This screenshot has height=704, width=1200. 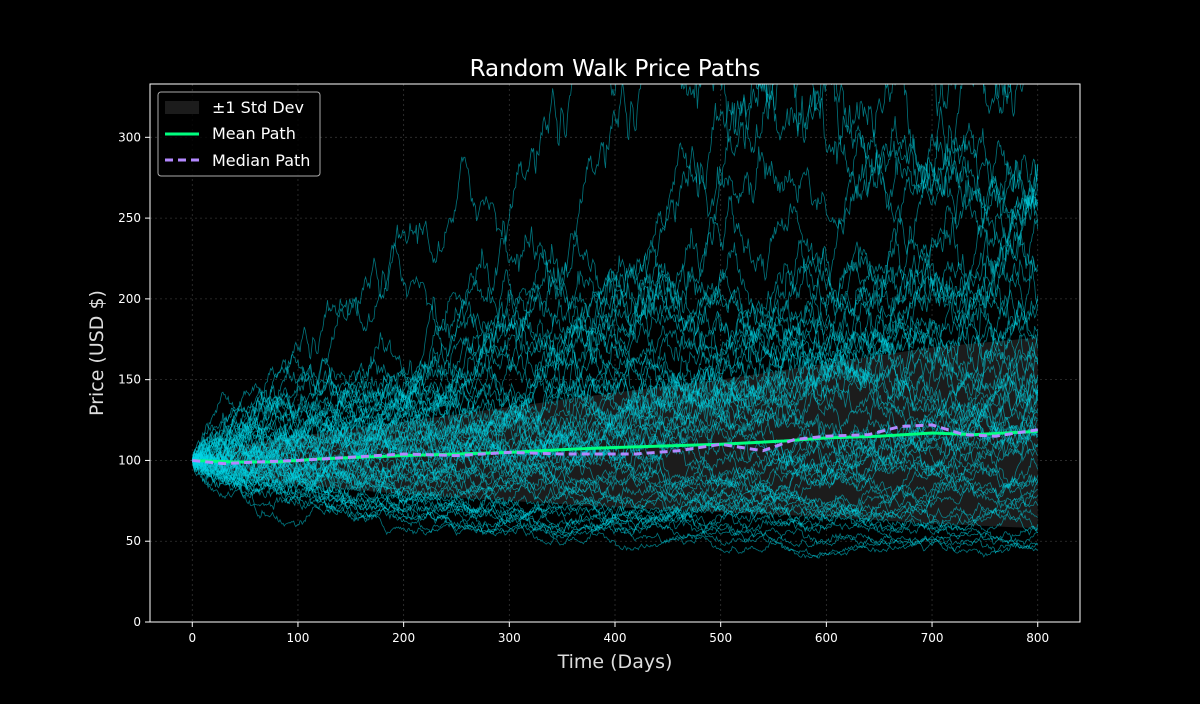 I want to click on x-tick-label: 500, so click(x=720, y=638).